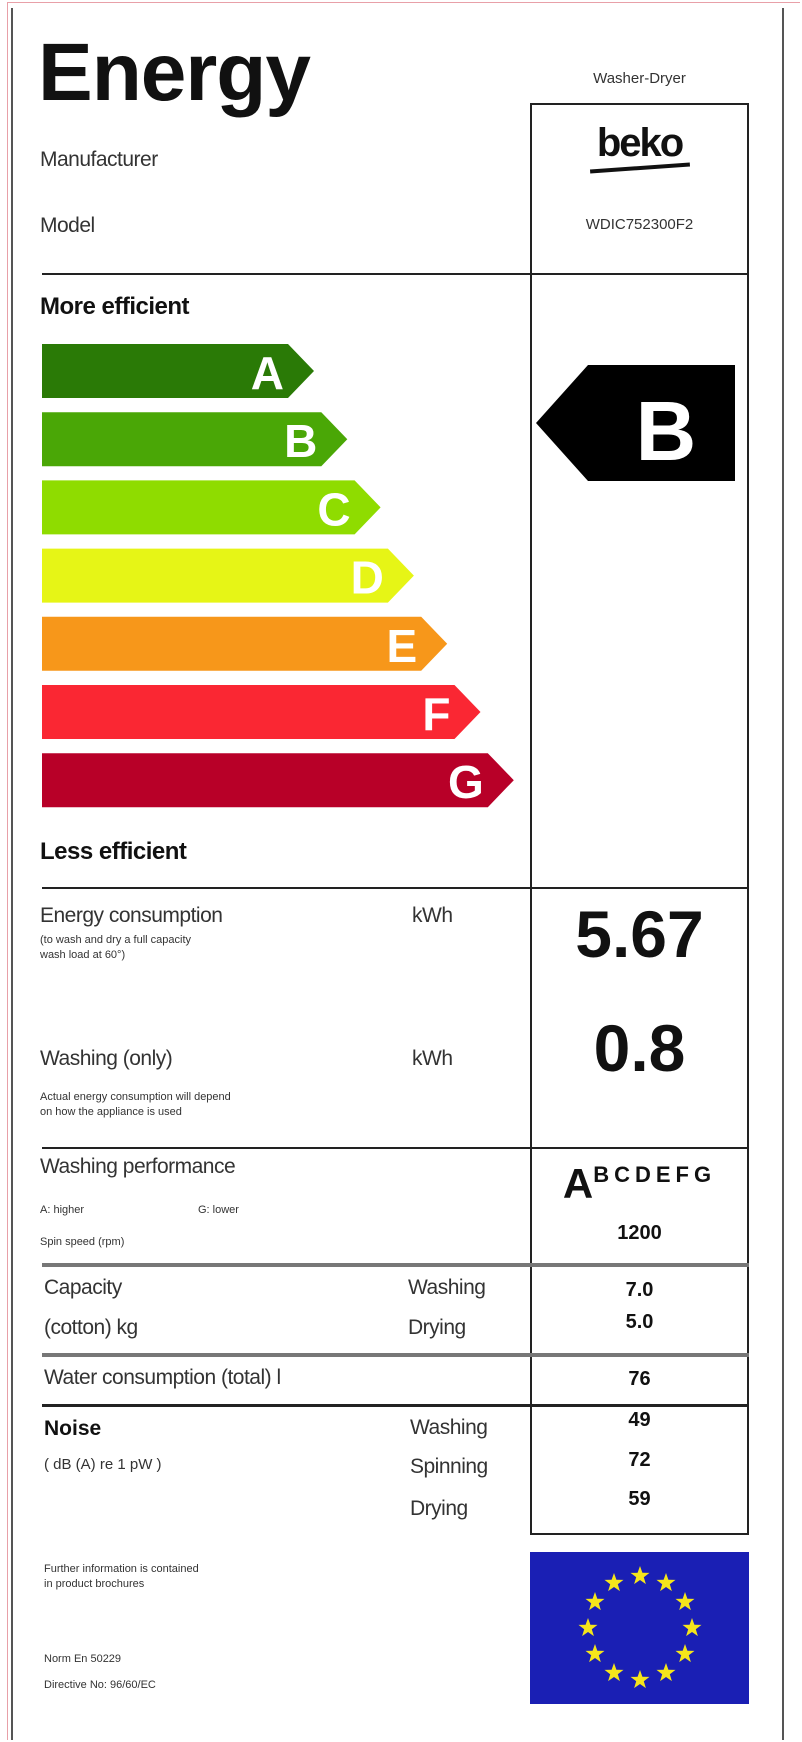  Describe the element at coordinates (121, 1569) in the screenshot. I see `further-info-line: Further information is contained` at that location.